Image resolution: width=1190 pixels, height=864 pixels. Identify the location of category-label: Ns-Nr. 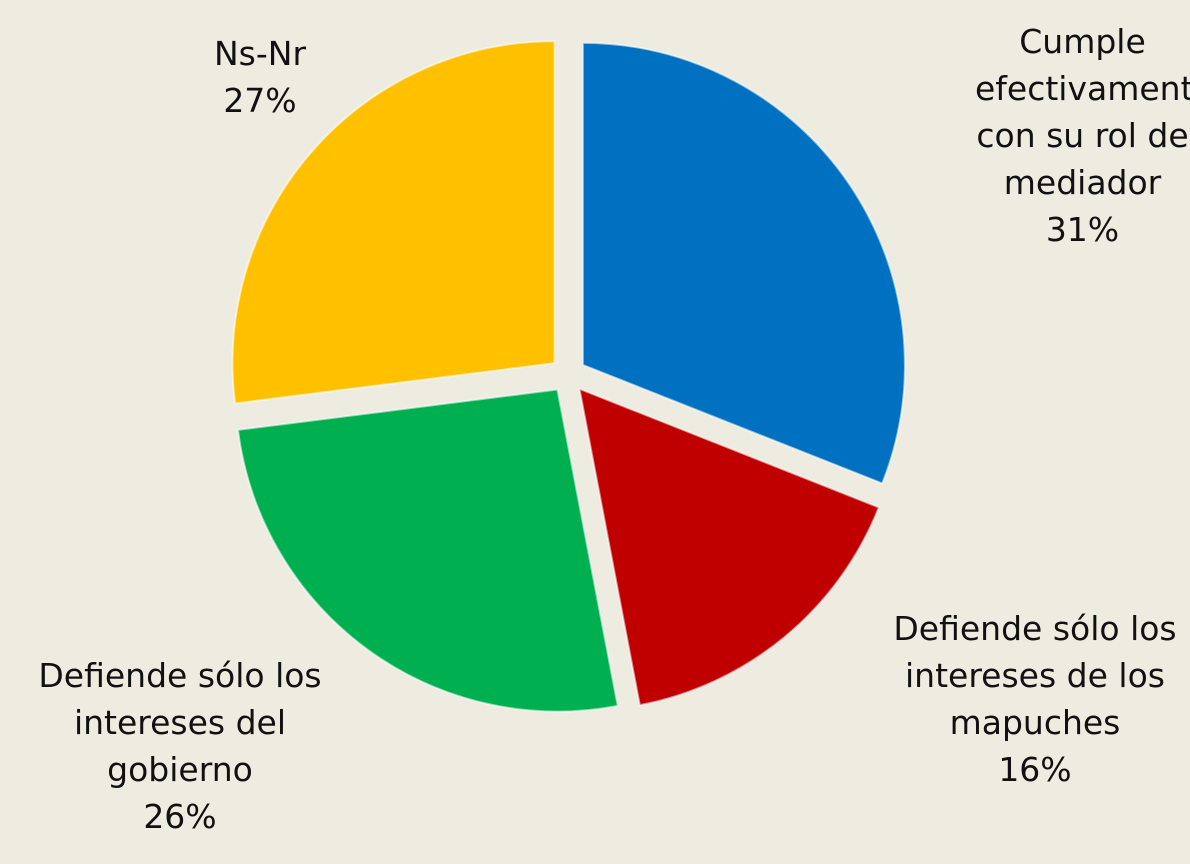
(260, 53).